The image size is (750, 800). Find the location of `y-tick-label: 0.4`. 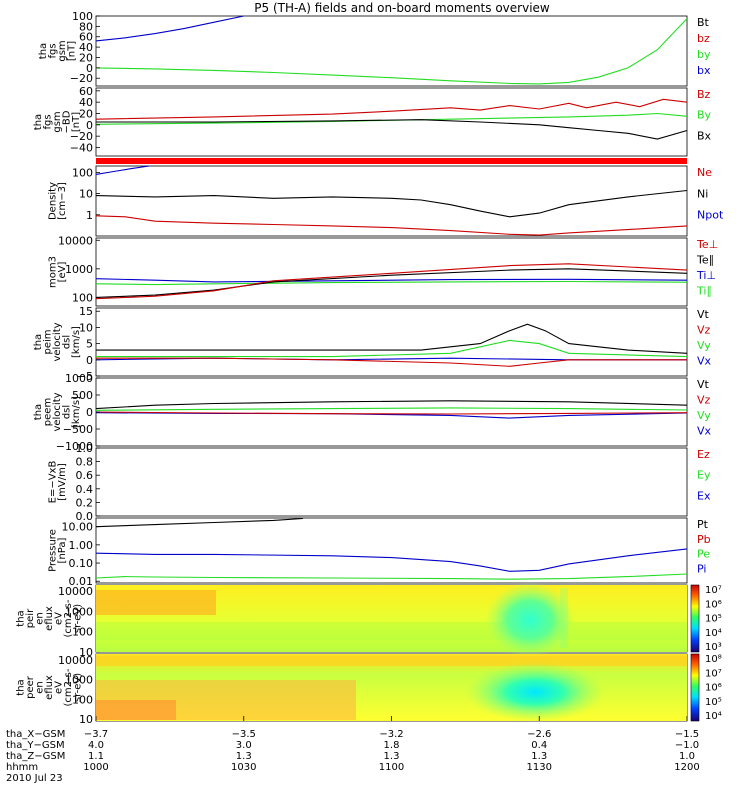

y-tick-label: 0.4 is located at coordinates (85, 489).